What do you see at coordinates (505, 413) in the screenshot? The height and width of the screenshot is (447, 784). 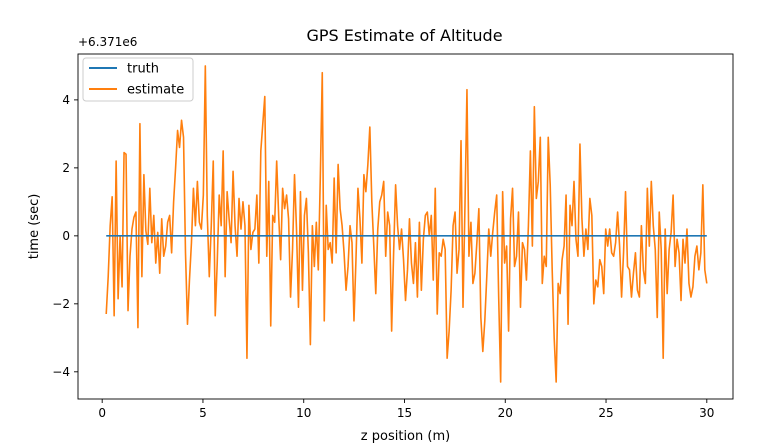 I see `x-tick-label: 20` at bounding box center [505, 413].